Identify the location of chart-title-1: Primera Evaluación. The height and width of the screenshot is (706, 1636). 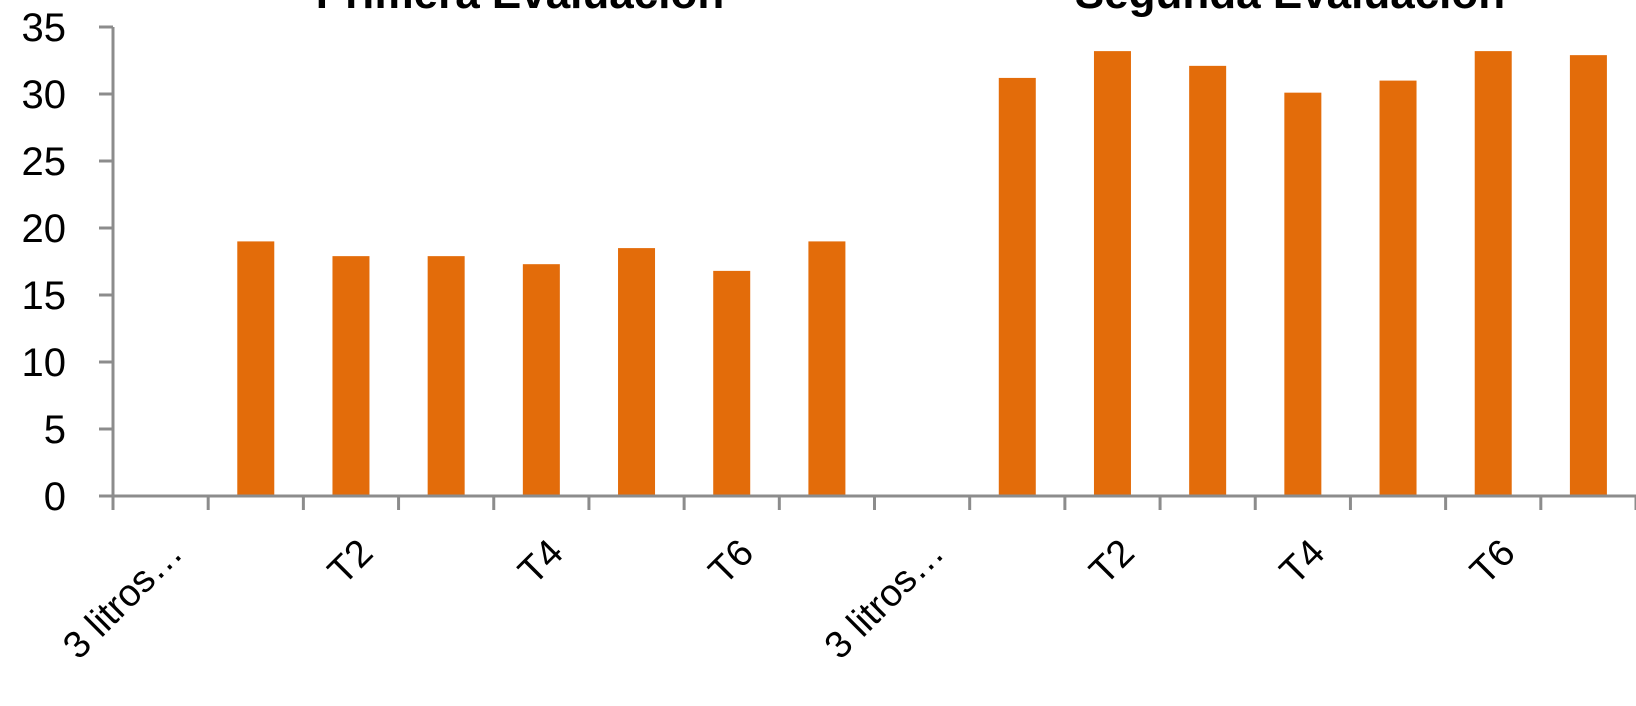
(520, 9).